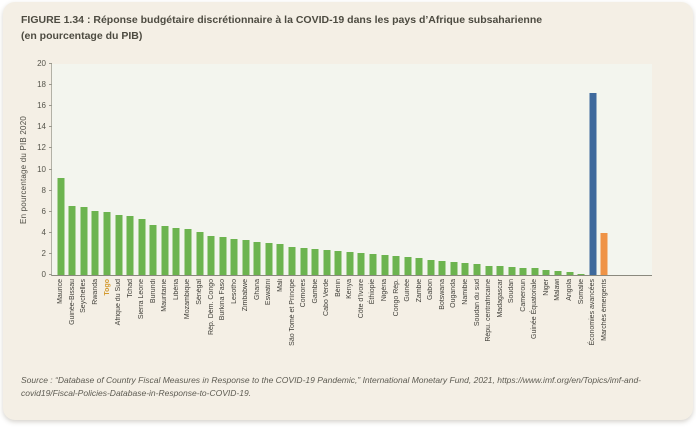 Image resolution: width=696 pixels, height=427 pixels. Describe the element at coordinates (246, 187) in the screenshot. I see `bar-column: Zimbabwe` at that location.